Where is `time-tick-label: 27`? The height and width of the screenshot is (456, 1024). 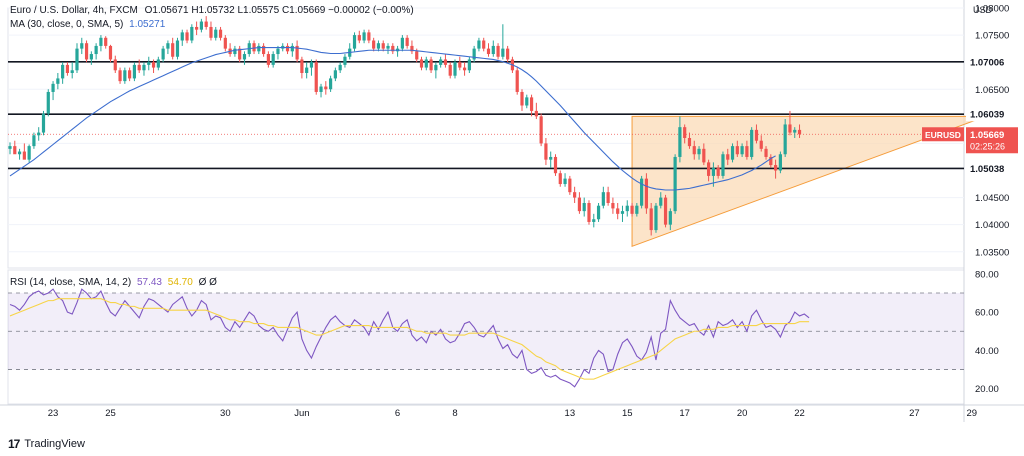 time-tick-label: 27 is located at coordinates (914, 413).